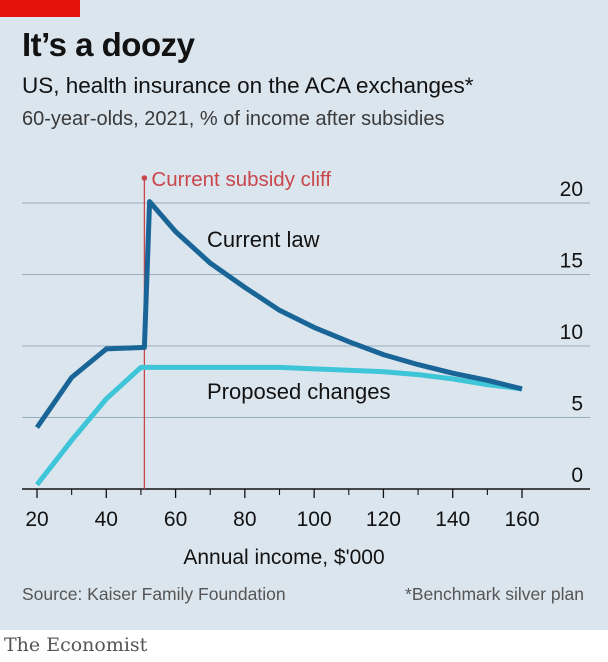 This screenshot has width=608, height=662. What do you see at coordinates (241, 179) in the screenshot?
I see `subsidy-cliff-label: Current subsidy cliff` at bounding box center [241, 179].